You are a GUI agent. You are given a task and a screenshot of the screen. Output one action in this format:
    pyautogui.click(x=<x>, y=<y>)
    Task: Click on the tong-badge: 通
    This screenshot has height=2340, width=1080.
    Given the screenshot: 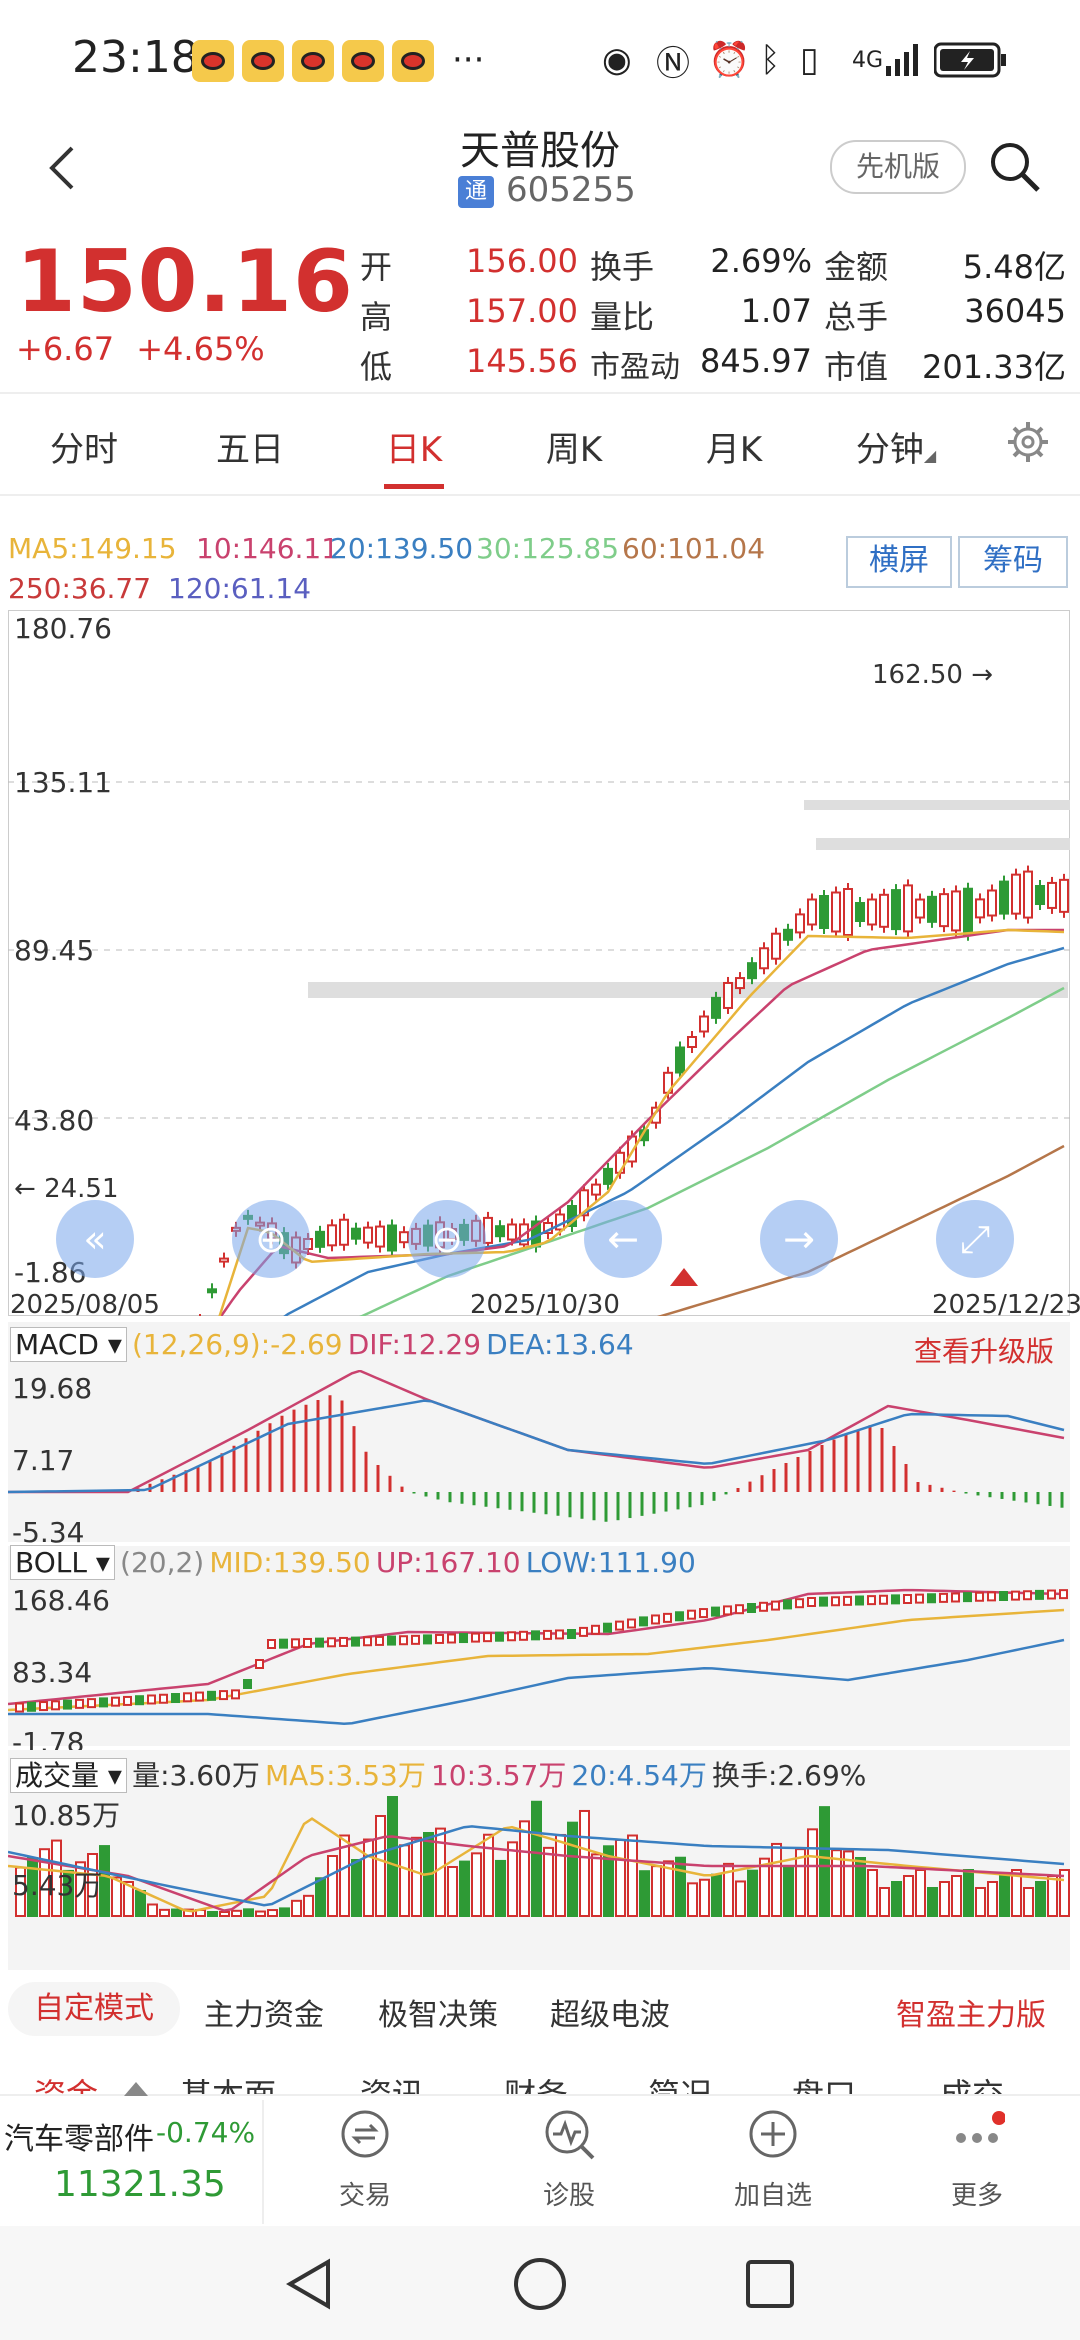 What is the action you would take?
    pyautogui.click(x=476, y=192)
    